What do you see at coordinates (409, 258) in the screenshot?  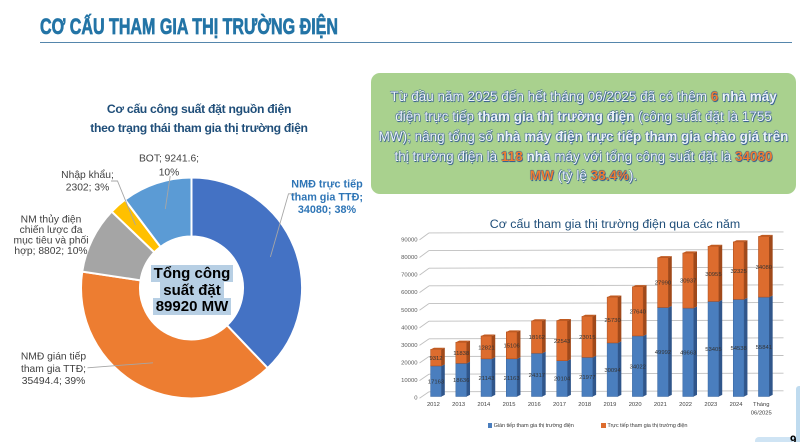 I see `svg-text: 80000` at bounding box center [409, 258].